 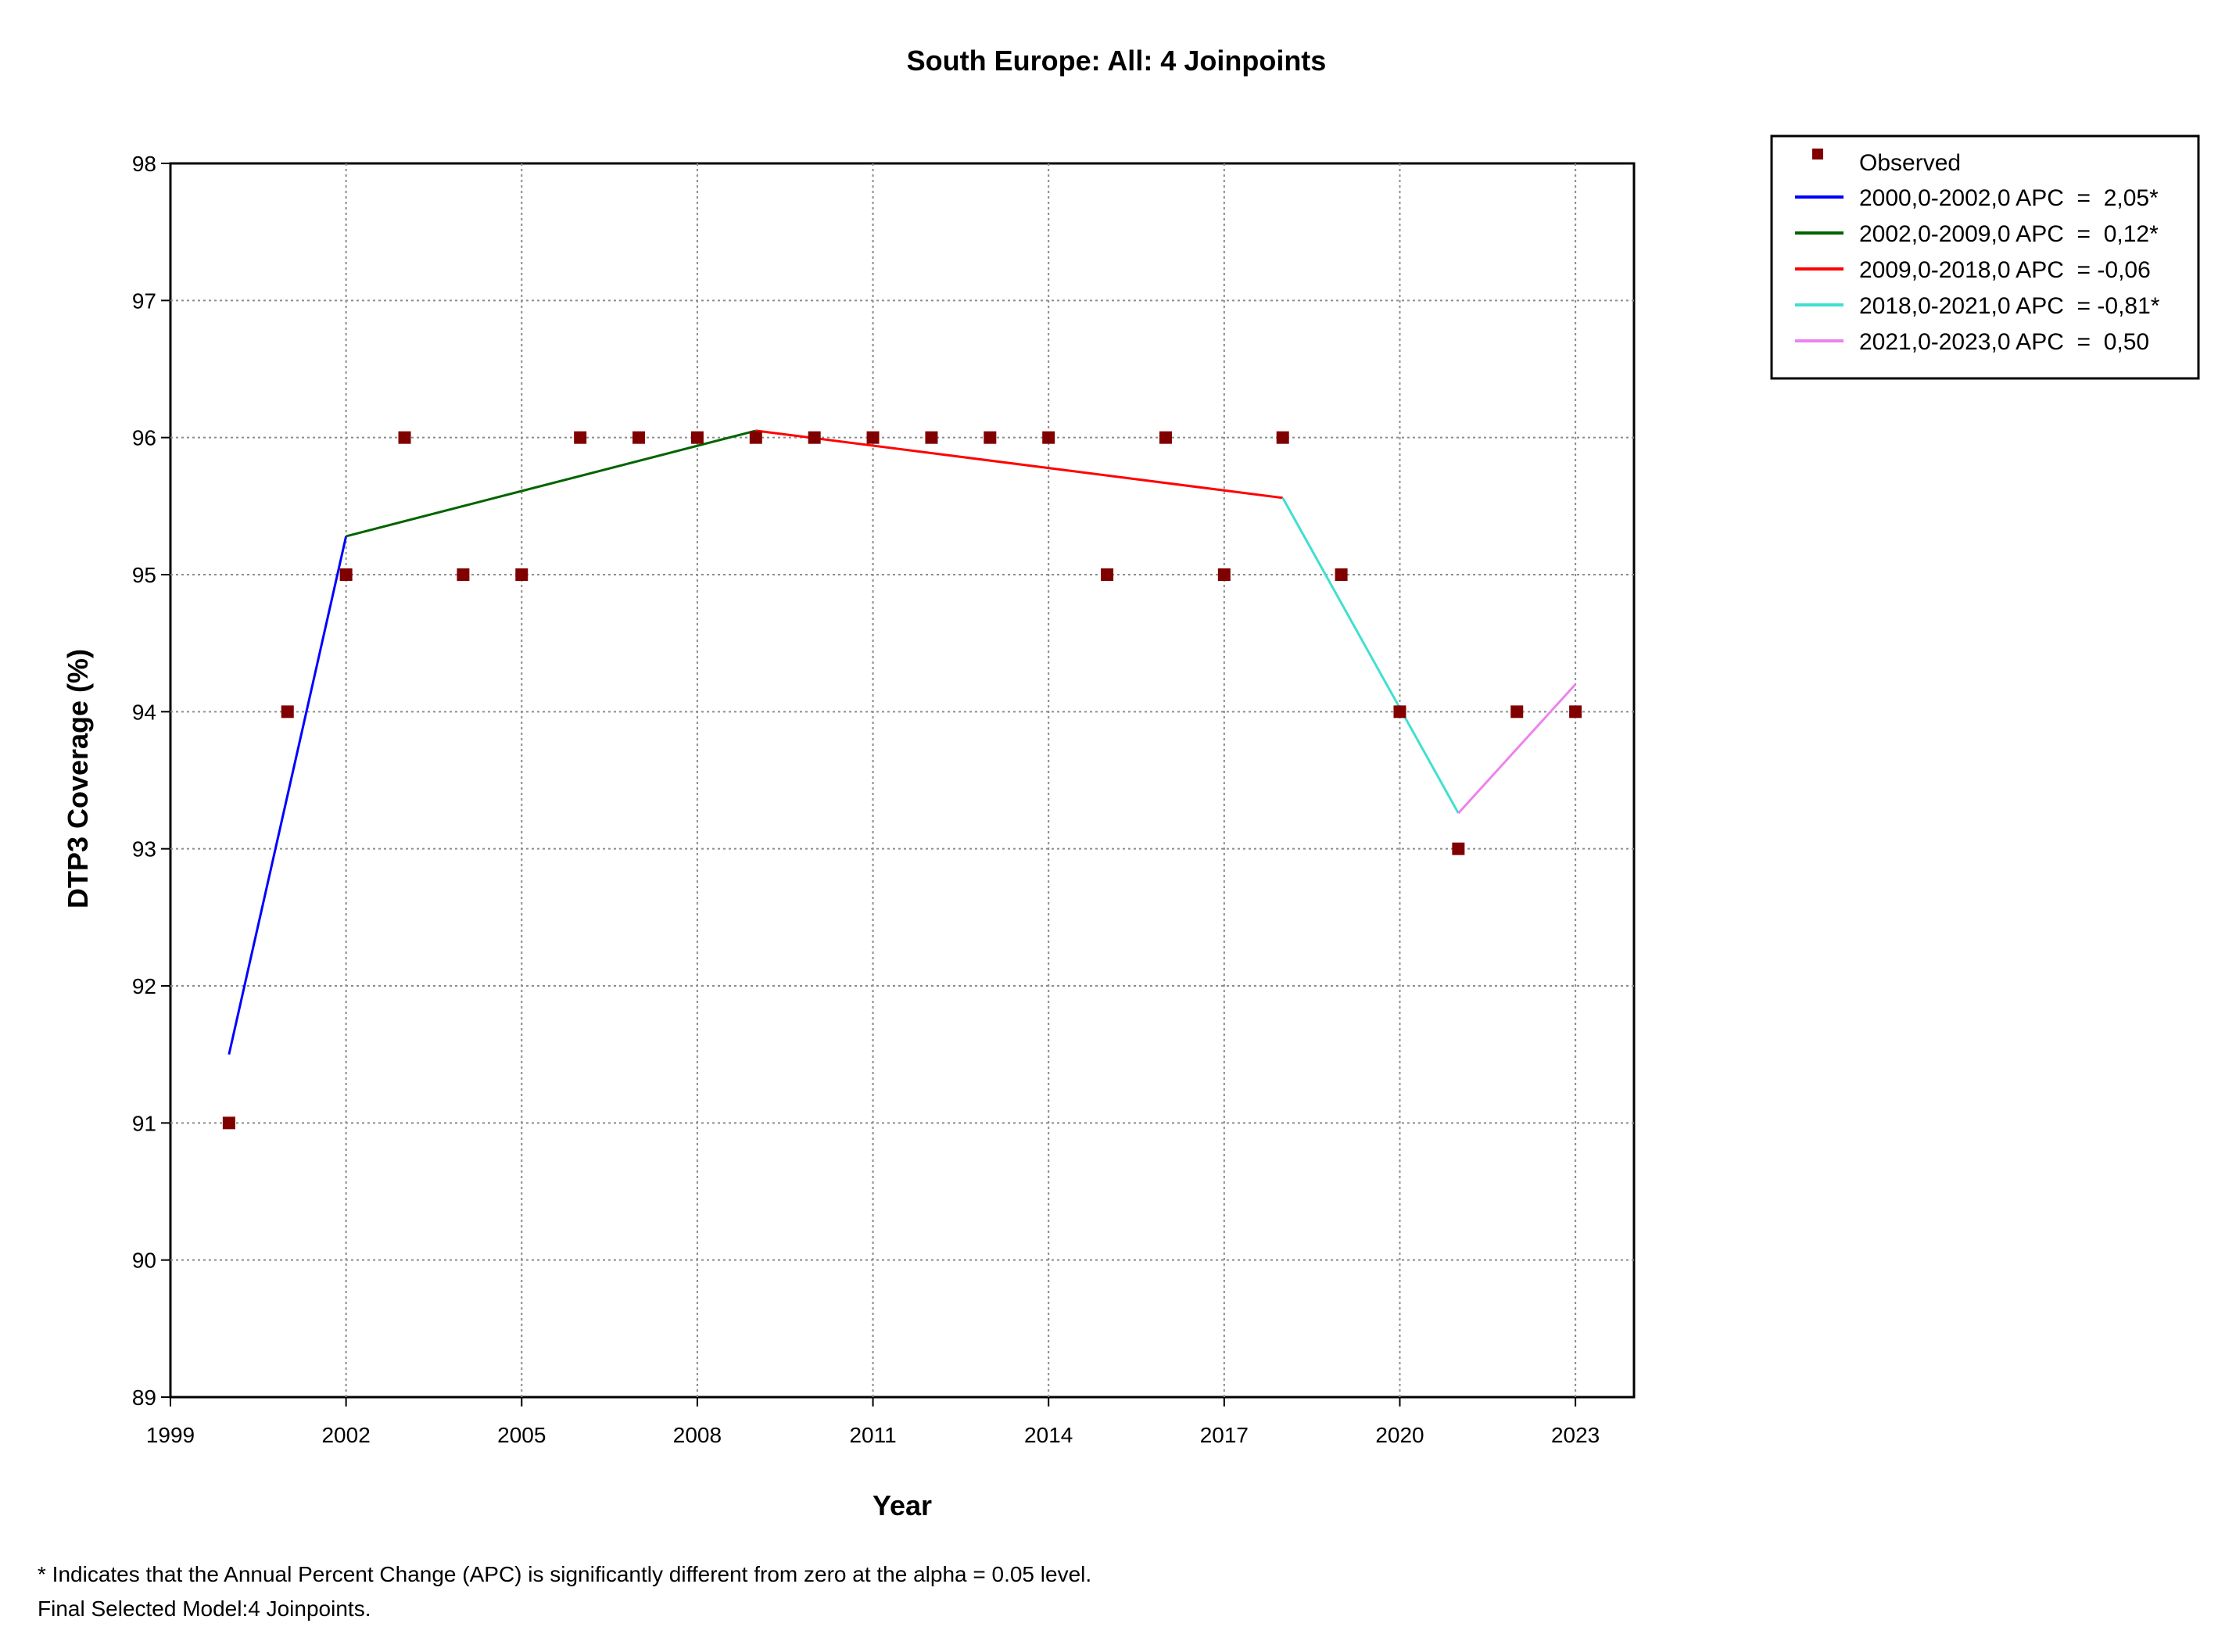 I want to click on legend-box, so click(x=1985, y=257).